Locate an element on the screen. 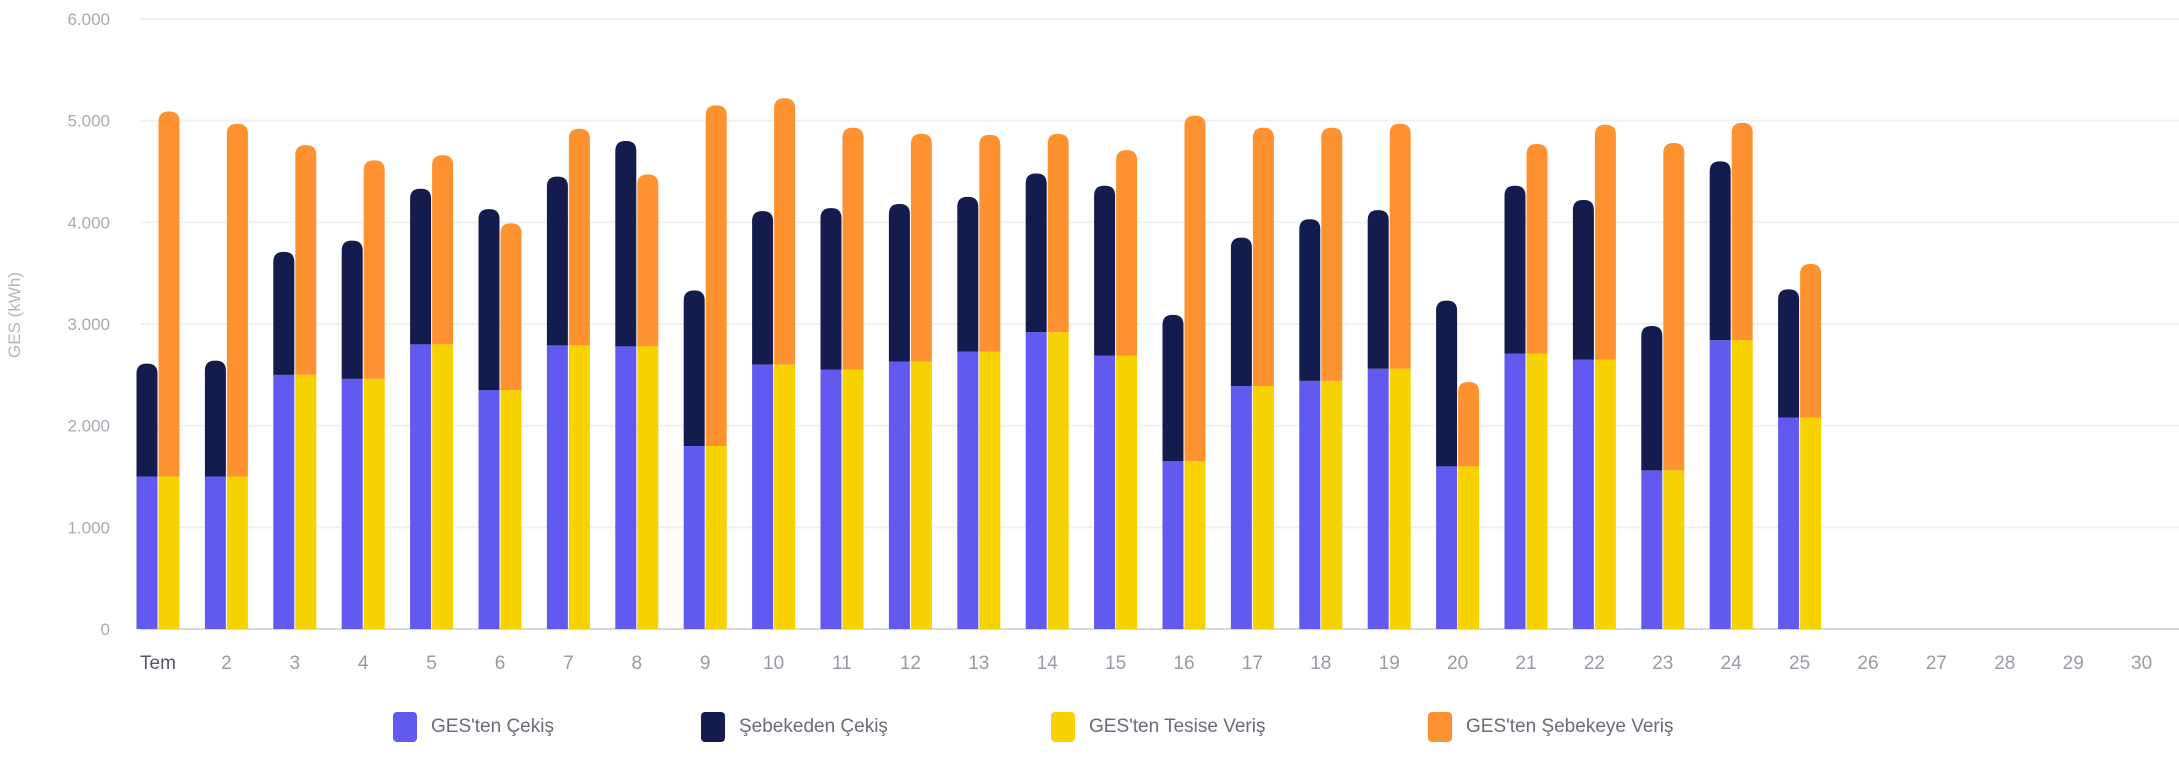  legend-item: GES'ten Şebekeye Veriş is located at coordinates (1550, 727).